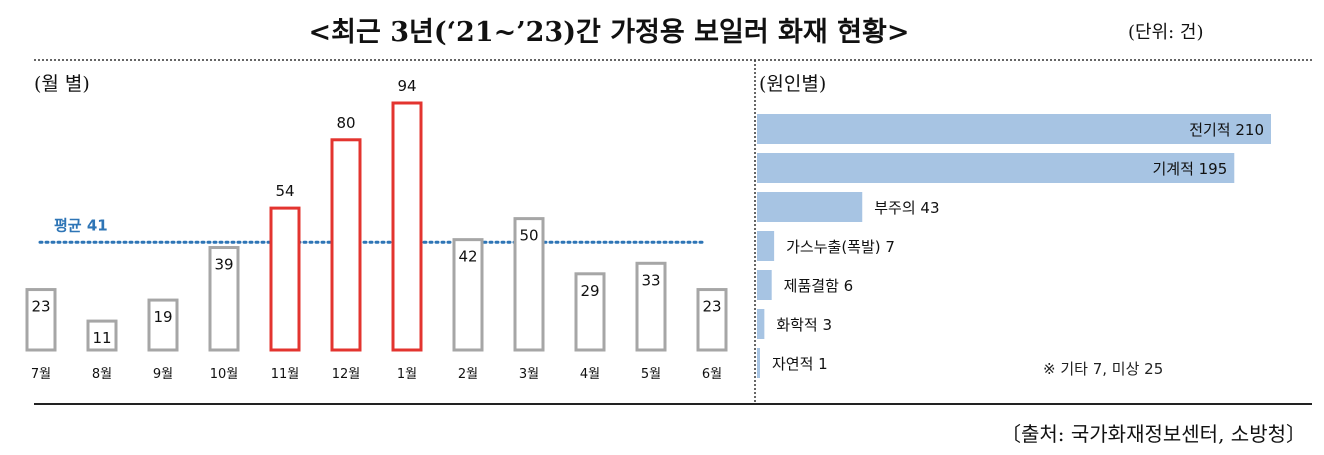  Describe the element at coordinates (840, 247) in the screenshot. I see `cause-bar-label: 가스누출(폭발) 7` at that location.